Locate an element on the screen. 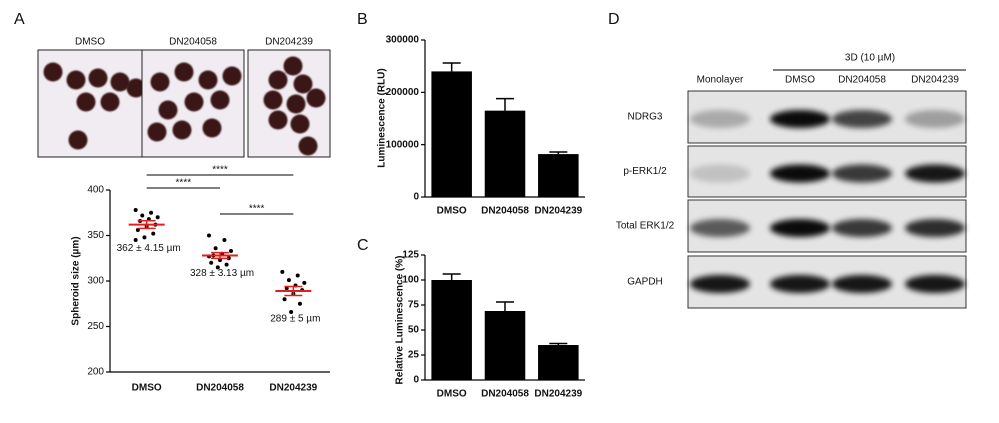 The height and width of the screenshot is (423, 999). y-tick-label: 400 is located at coordinates (95, 190).